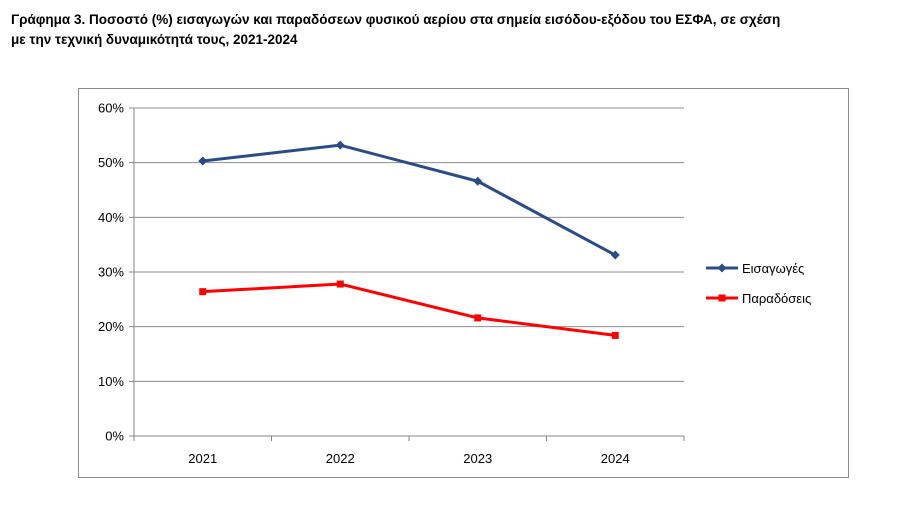 The image size is (900, 507). I want to click on y-tick-label: 40%, so click(111, 217).